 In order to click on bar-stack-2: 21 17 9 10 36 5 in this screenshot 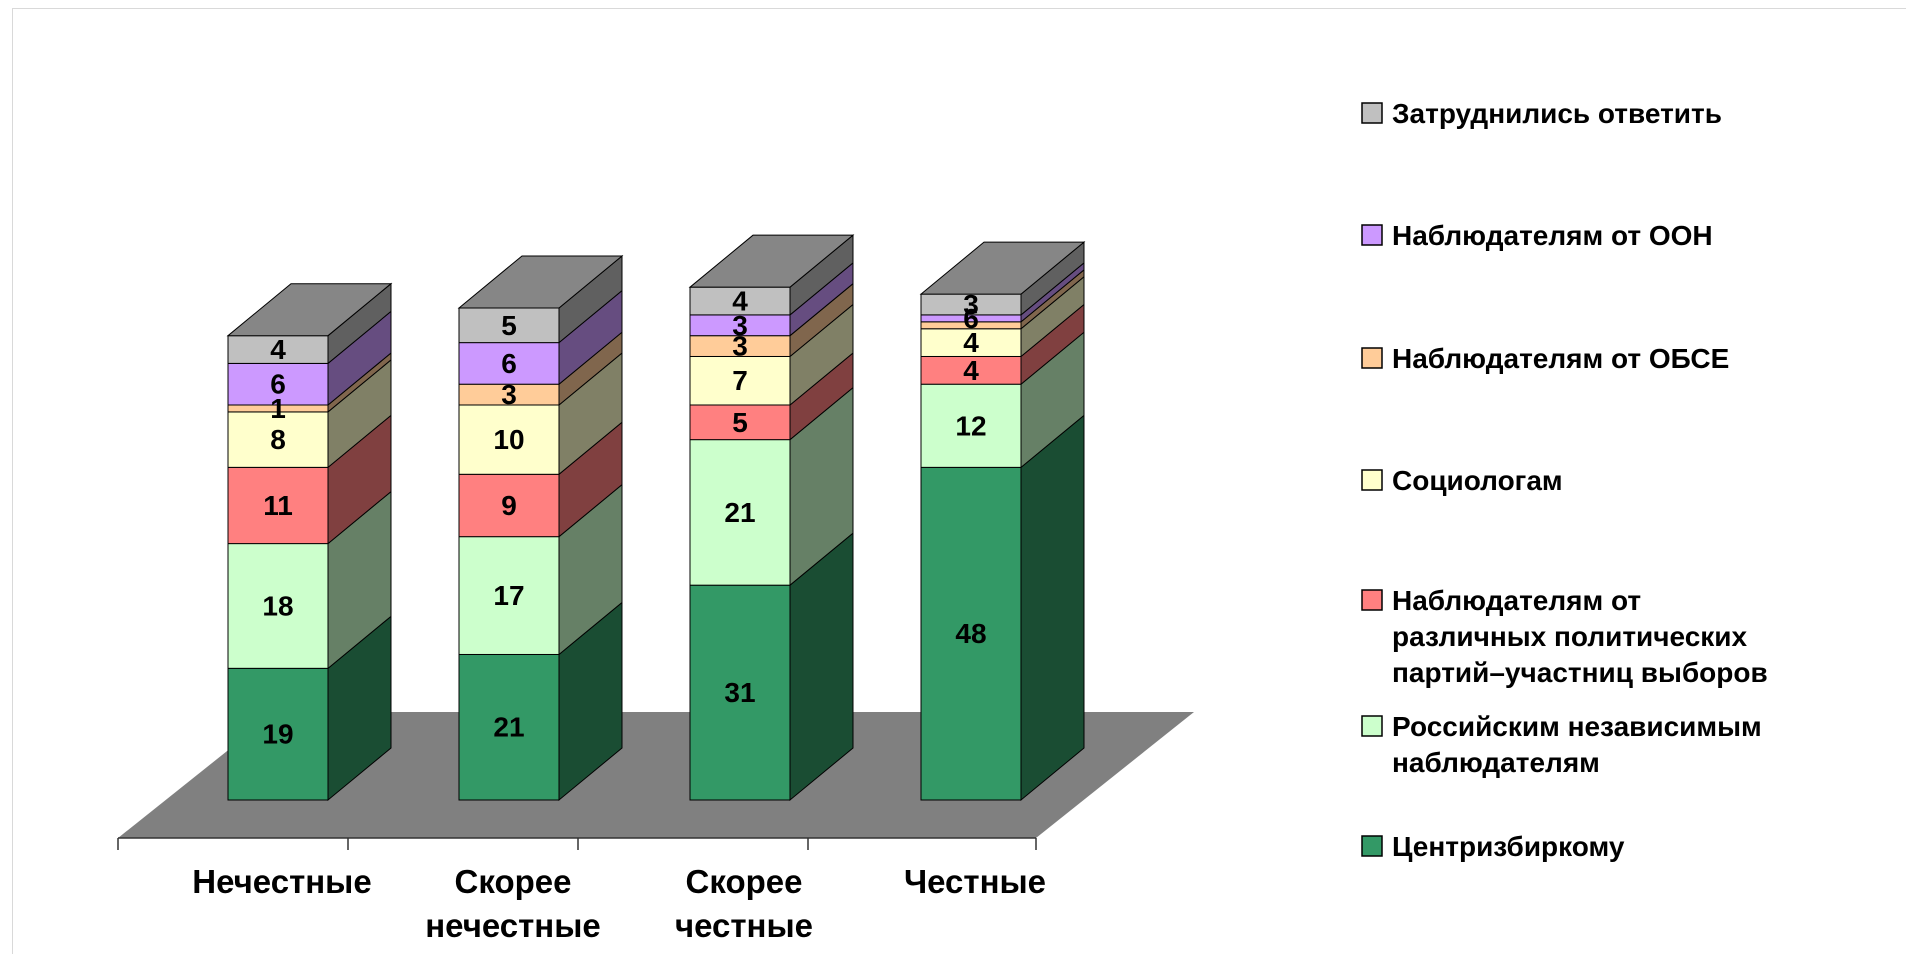, I will do `click(540, 528)`.